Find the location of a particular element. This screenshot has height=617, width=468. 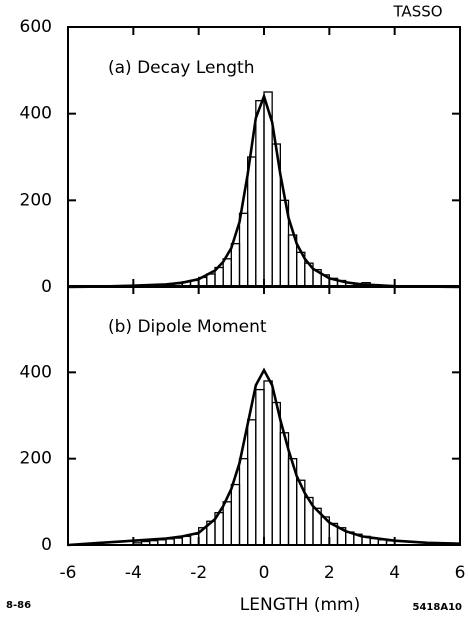

x-tick-label: -6 is located at coordinates (68, 573).